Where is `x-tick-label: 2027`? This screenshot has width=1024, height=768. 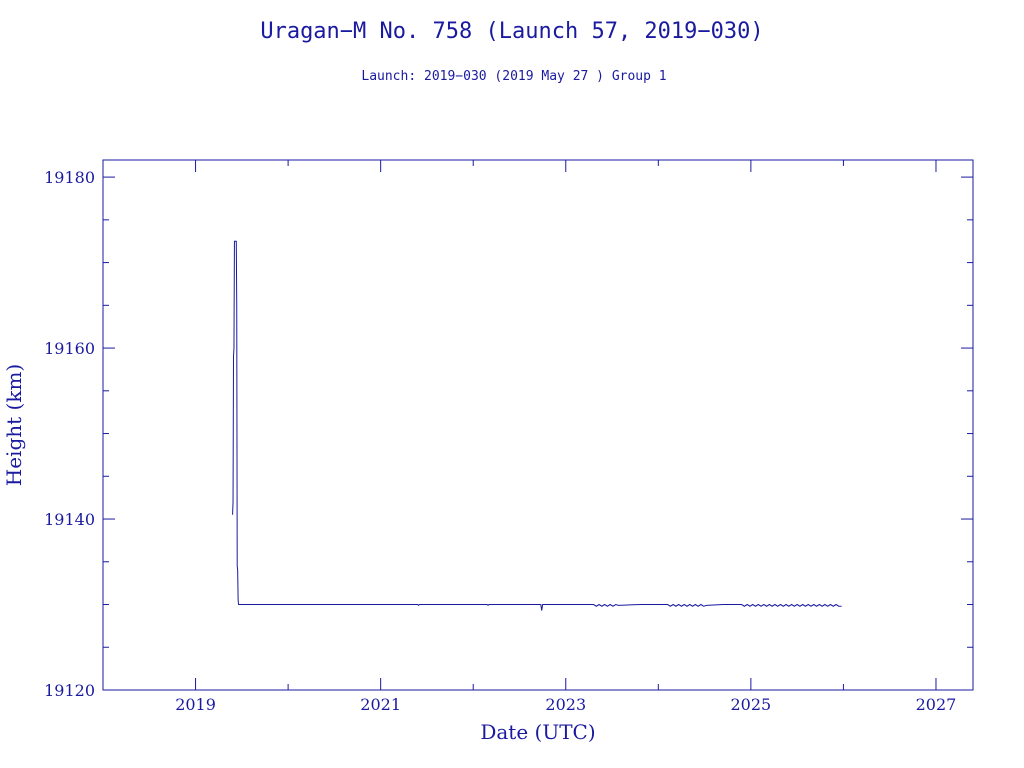
x-tick-label: 2027 is located at coordinates (936, 704).